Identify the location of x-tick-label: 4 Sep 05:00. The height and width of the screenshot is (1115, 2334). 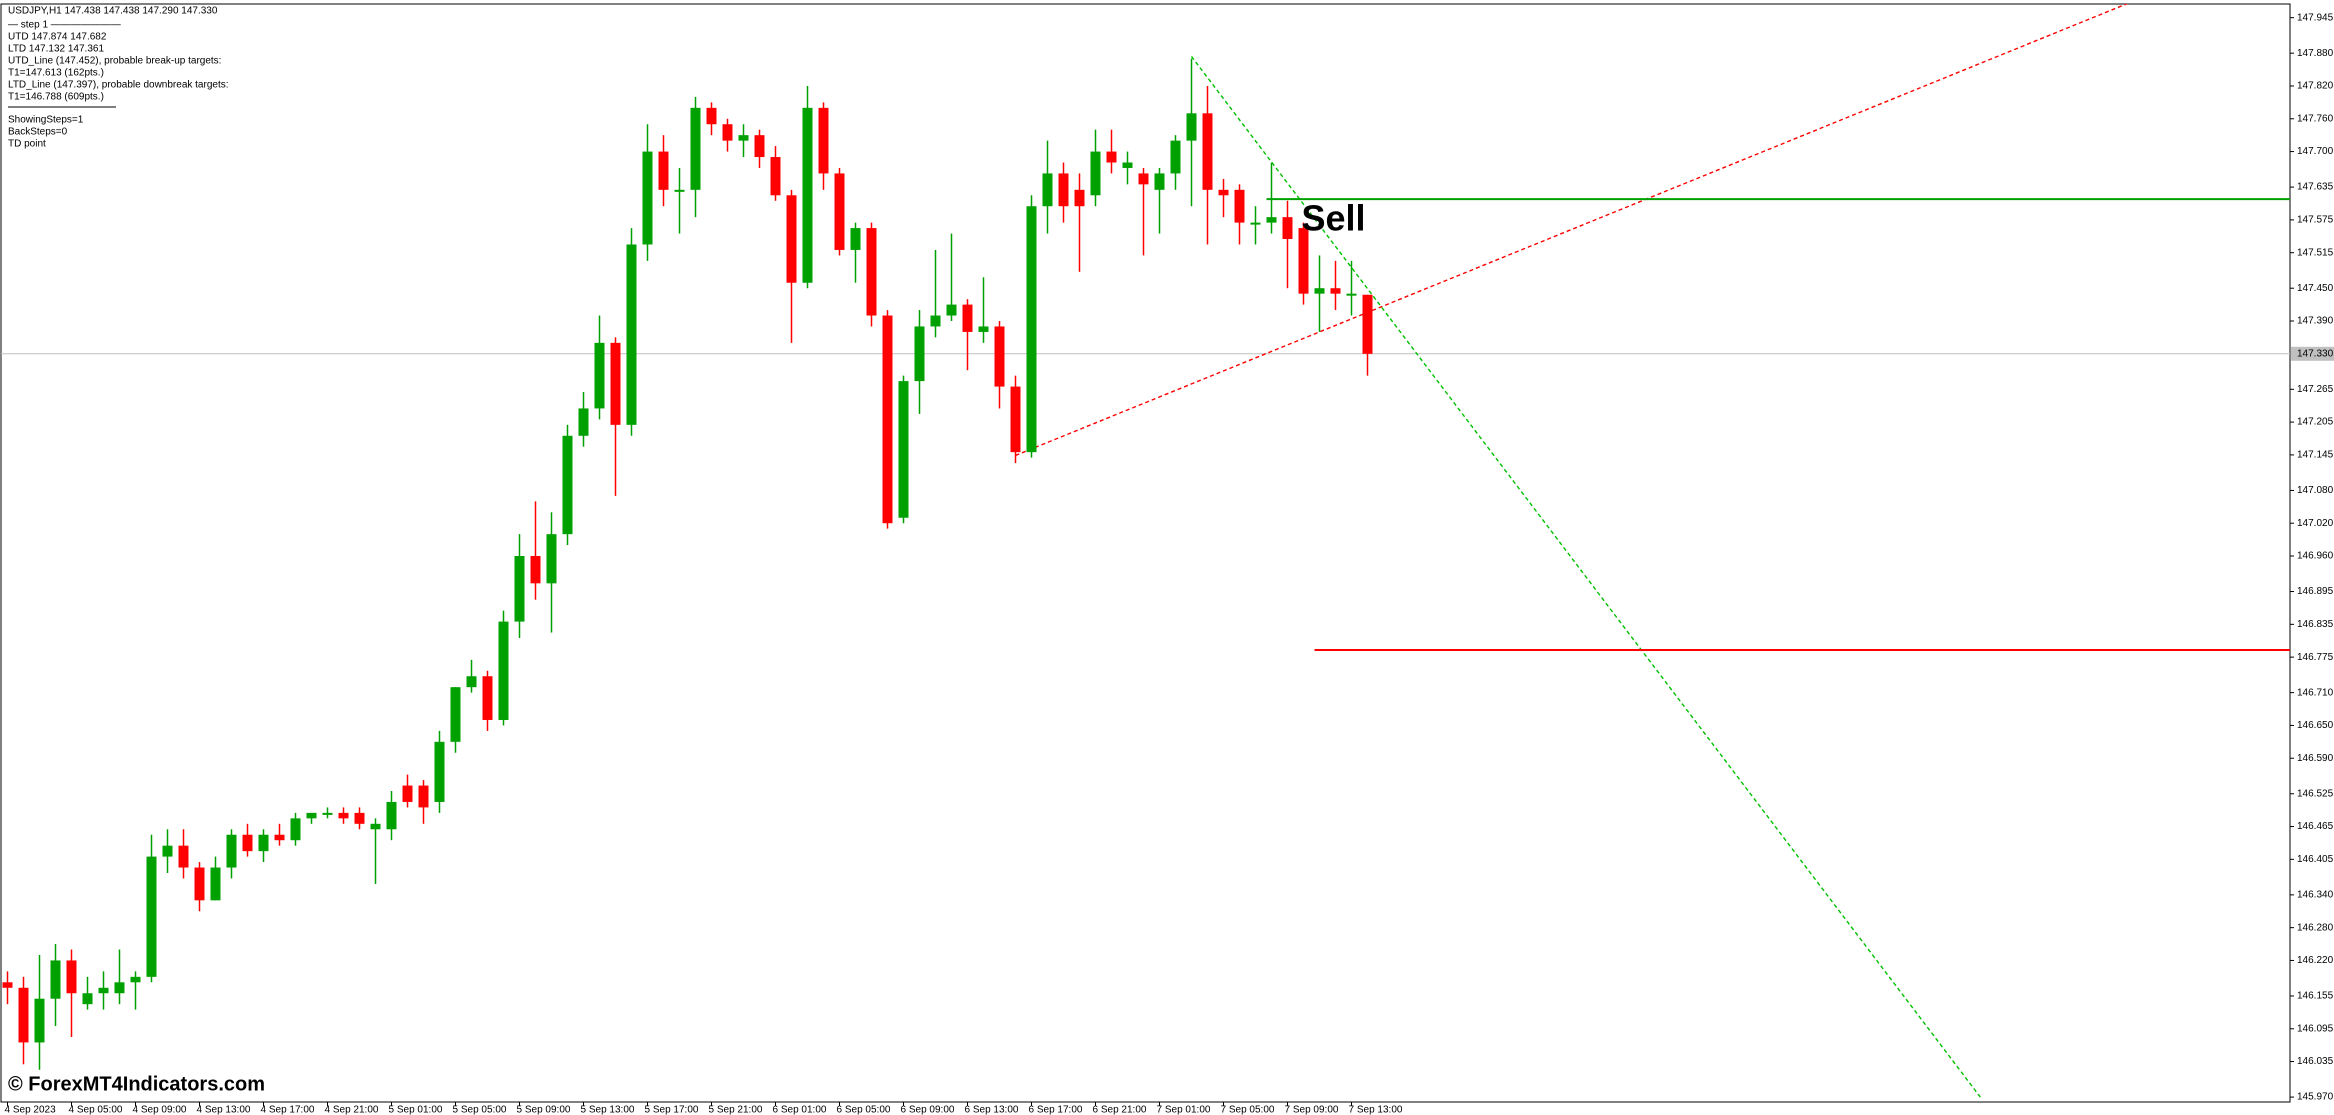
(96, 1110).